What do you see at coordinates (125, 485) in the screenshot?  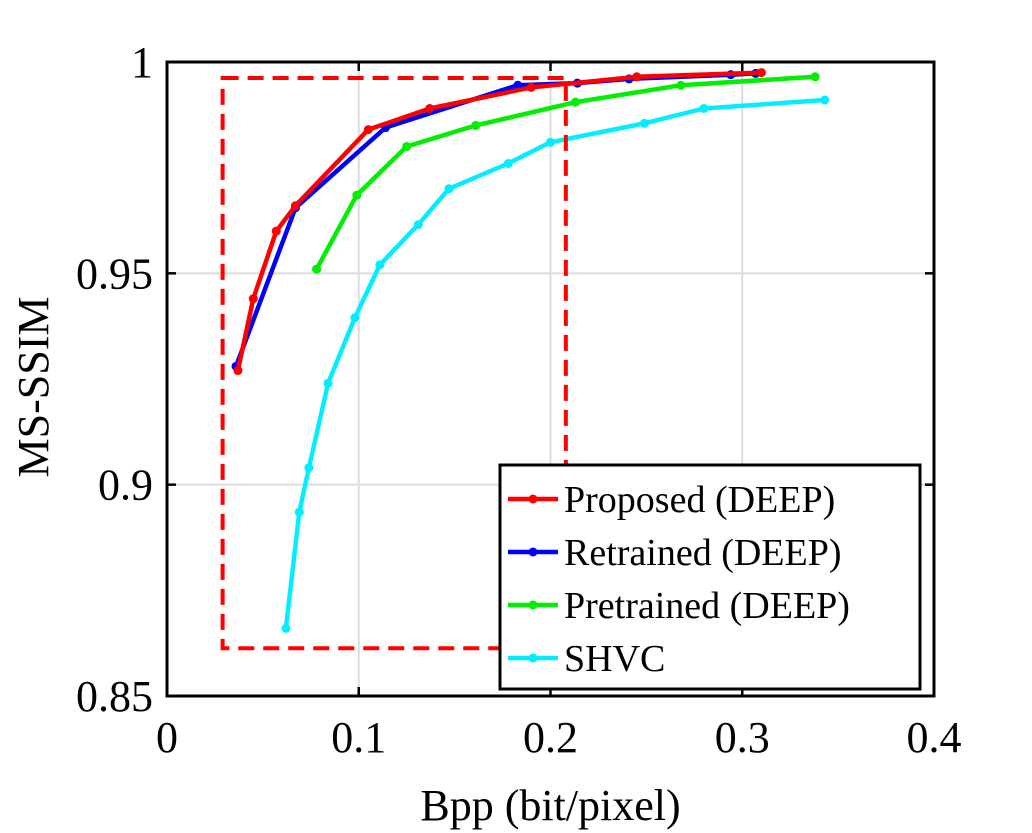 I see `y-tick-label: 0.9` at bounding box center [125, 485].